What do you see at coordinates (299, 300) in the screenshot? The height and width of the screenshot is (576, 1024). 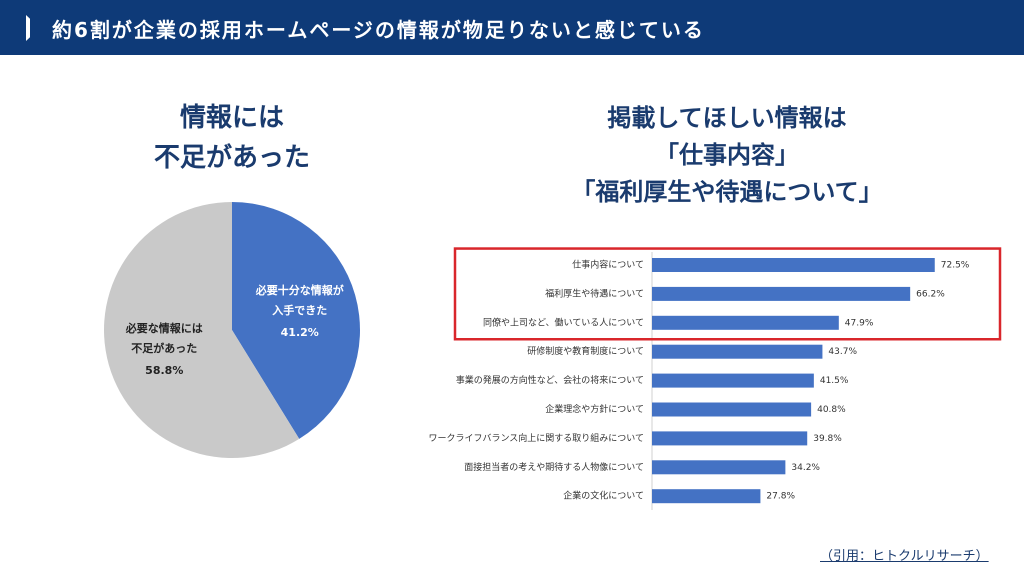 I see `pie-label: 必要十分な情報が 入手できた` at bounding box center [299, 300].